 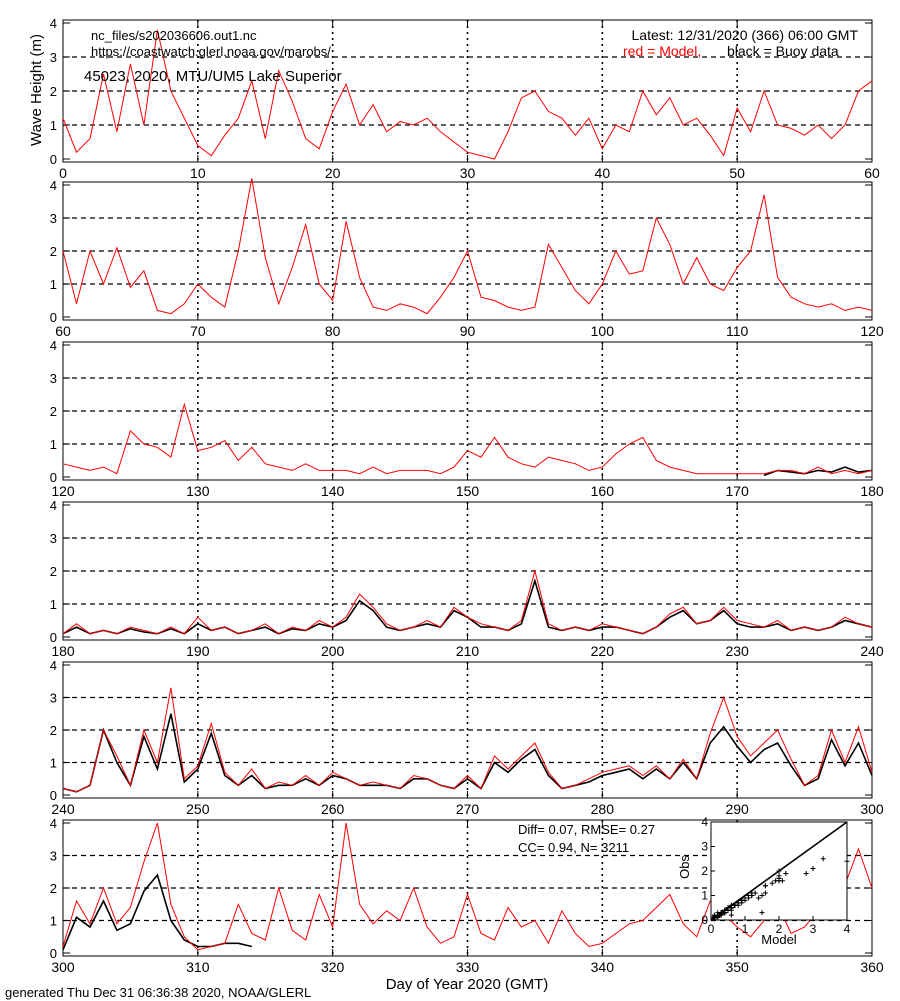 What do you see at coordinates (333, 331) in the screenshot?
I see `x-tick-label: 80` at bounding box center [333, 331].